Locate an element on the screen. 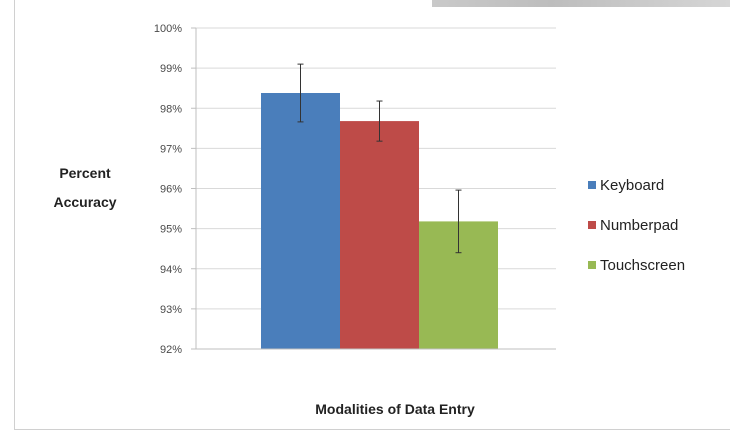  top-edge-strip is located at coordinates (581, 3).